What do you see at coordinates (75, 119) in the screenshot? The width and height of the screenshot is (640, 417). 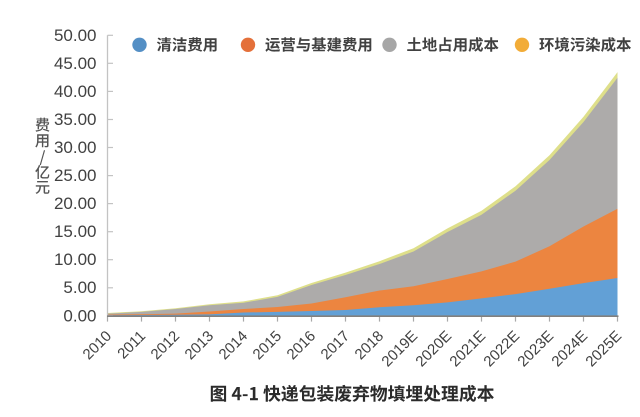 I see `svg-text: 35.00` at bounding box center [75, 119].